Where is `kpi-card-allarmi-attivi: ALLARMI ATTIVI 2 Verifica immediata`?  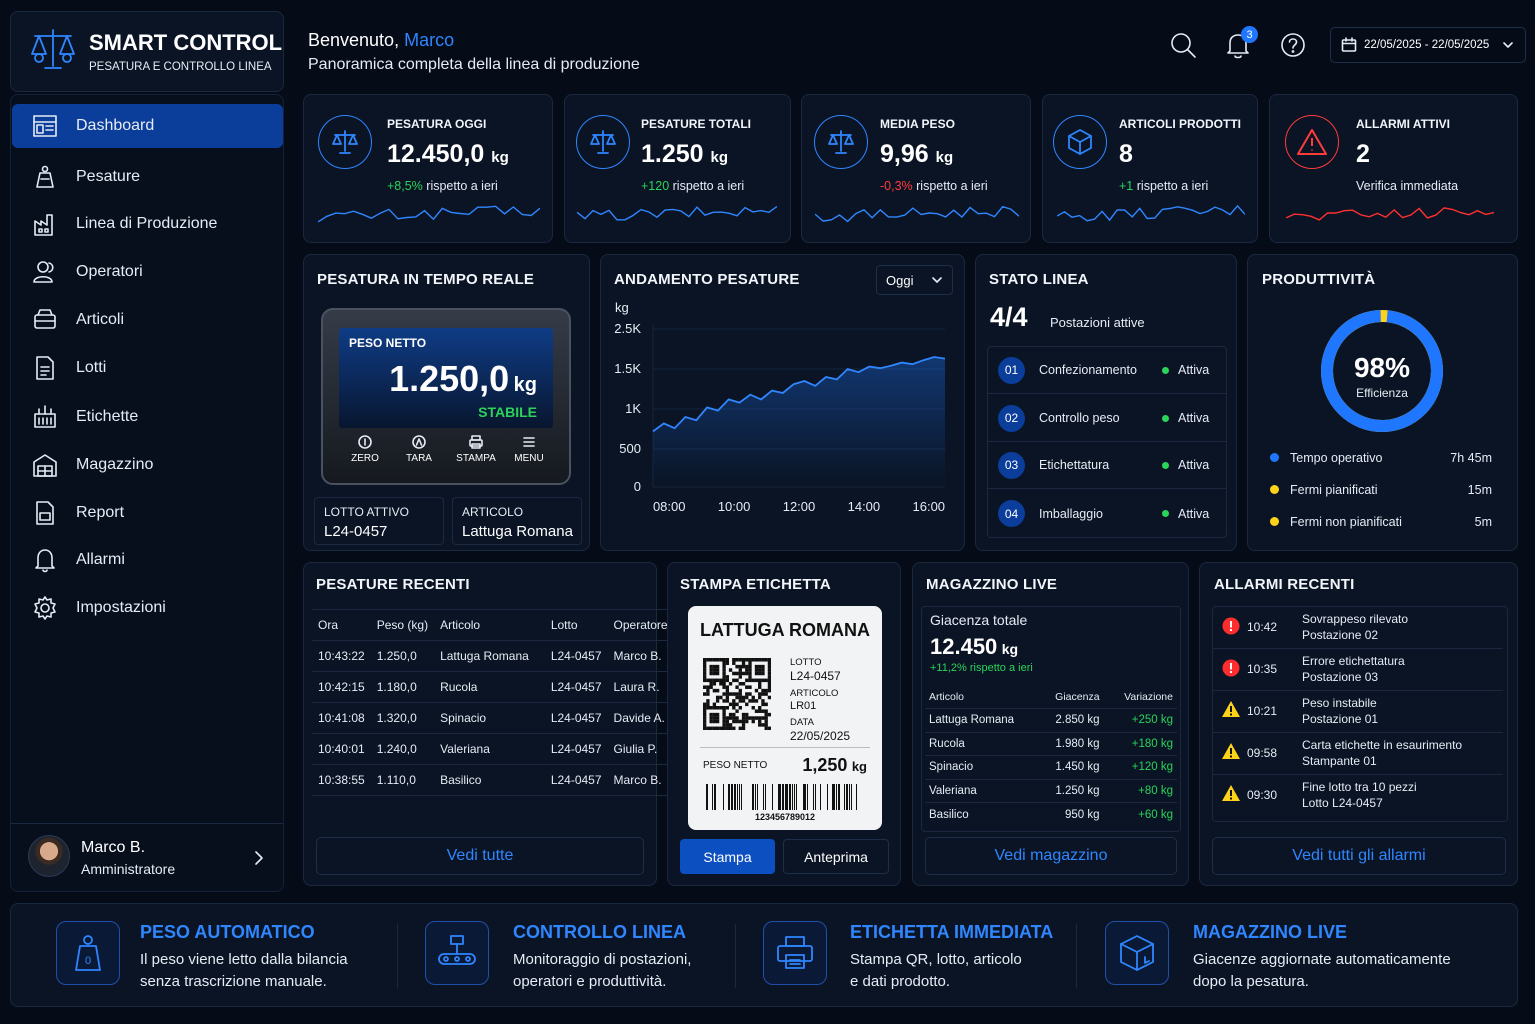 kpi-card-allarmi-attivi: ALLARMI ATTIVI 2 Verifica immediata is located at coordinates (1393, 168).